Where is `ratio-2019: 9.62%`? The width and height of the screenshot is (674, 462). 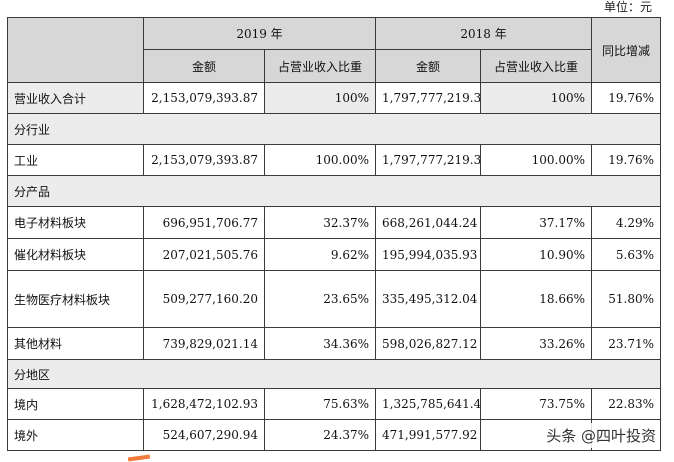 ratio-2019: 9.62% is located at coordinates (320, 254).